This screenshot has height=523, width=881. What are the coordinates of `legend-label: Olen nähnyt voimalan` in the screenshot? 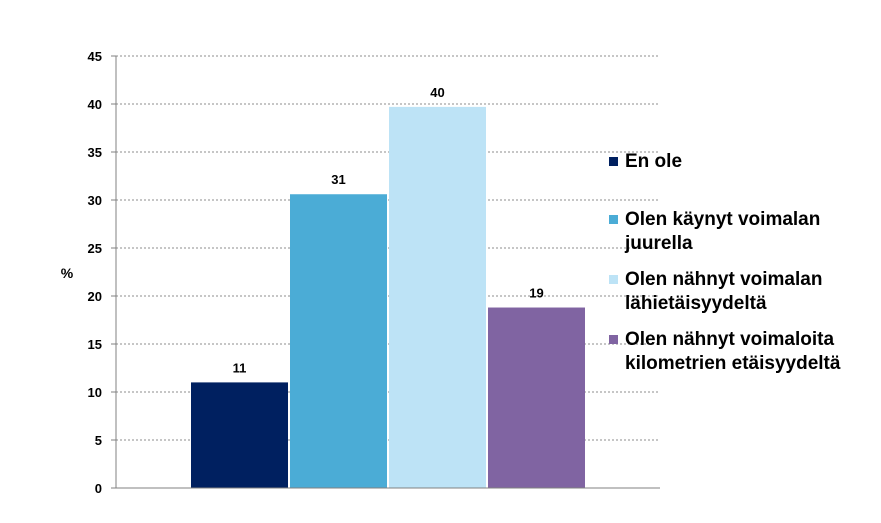 It's located at (724, 279).